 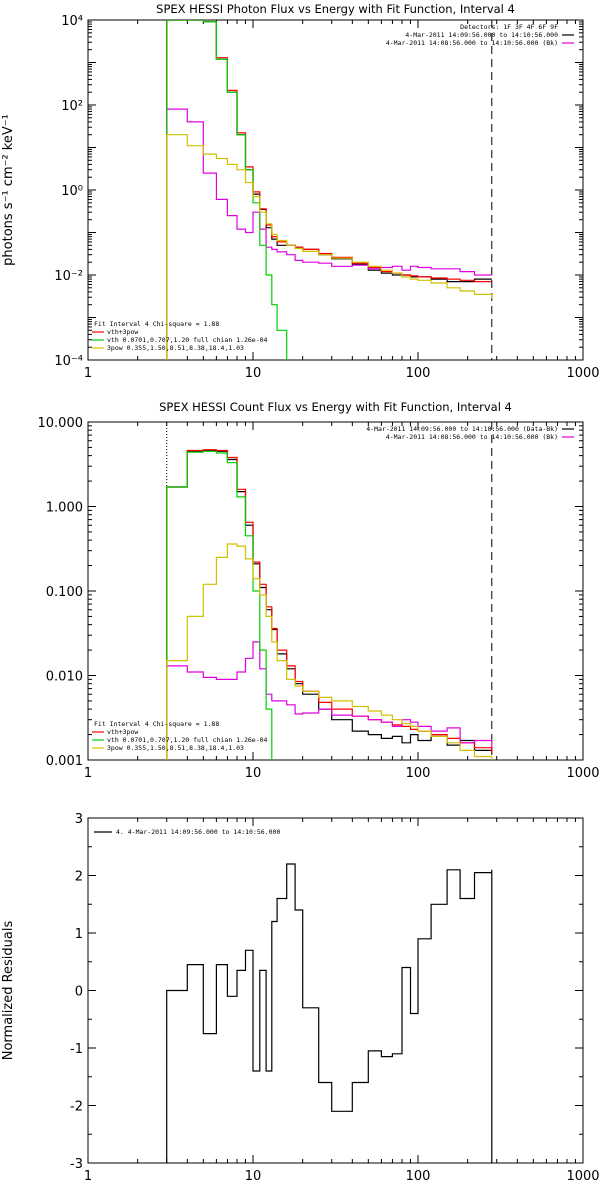 What do you see at coordinates (509, 27) in the screenshot?
I see `legend-top-right-line: Detectors: 1F 3F 4F 6F 9F` at bounding box center [509, 27].